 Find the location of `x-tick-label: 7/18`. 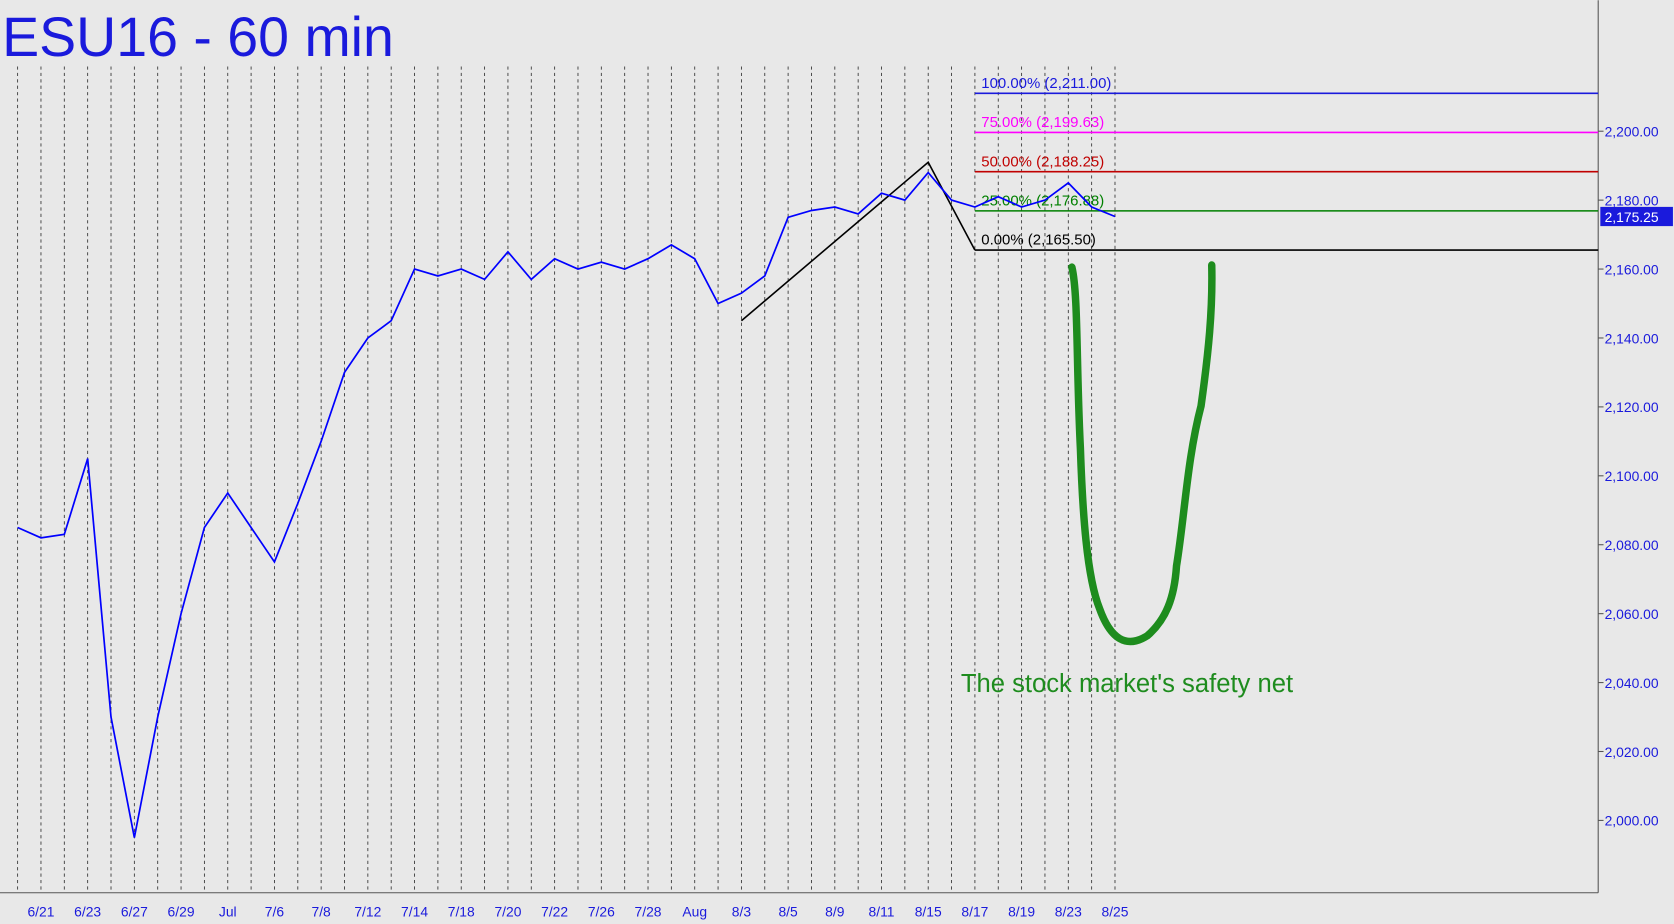

x-tick-label: 7/18 is located at coordinates (461, 911).